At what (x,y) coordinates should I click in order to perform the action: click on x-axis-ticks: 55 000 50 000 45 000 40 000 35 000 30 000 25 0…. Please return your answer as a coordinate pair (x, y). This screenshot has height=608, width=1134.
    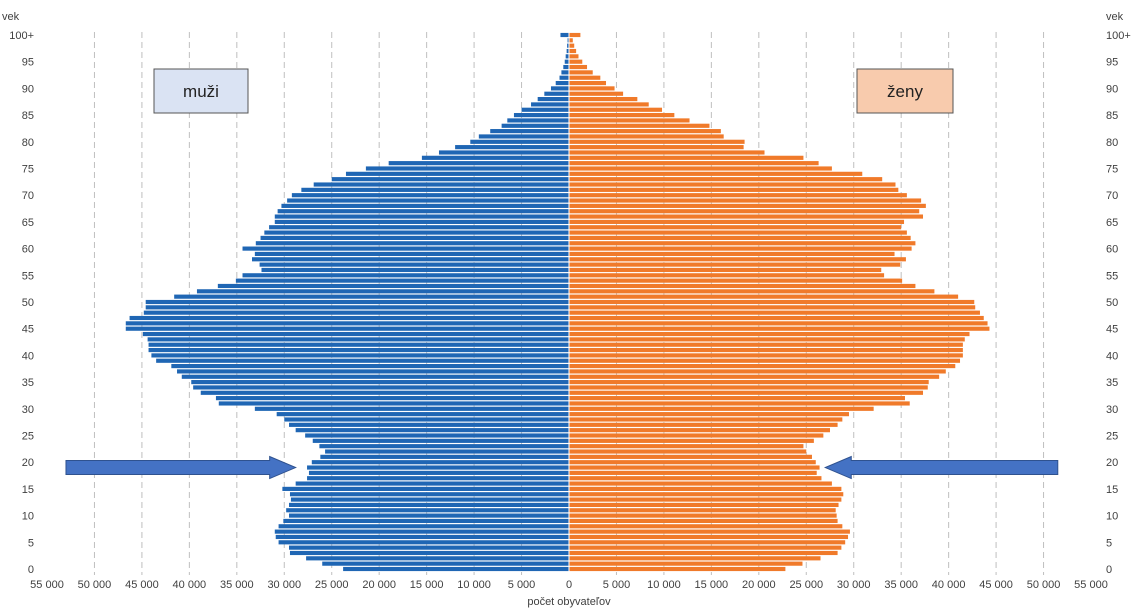
    Looking at the image, I should click on (569, 585).